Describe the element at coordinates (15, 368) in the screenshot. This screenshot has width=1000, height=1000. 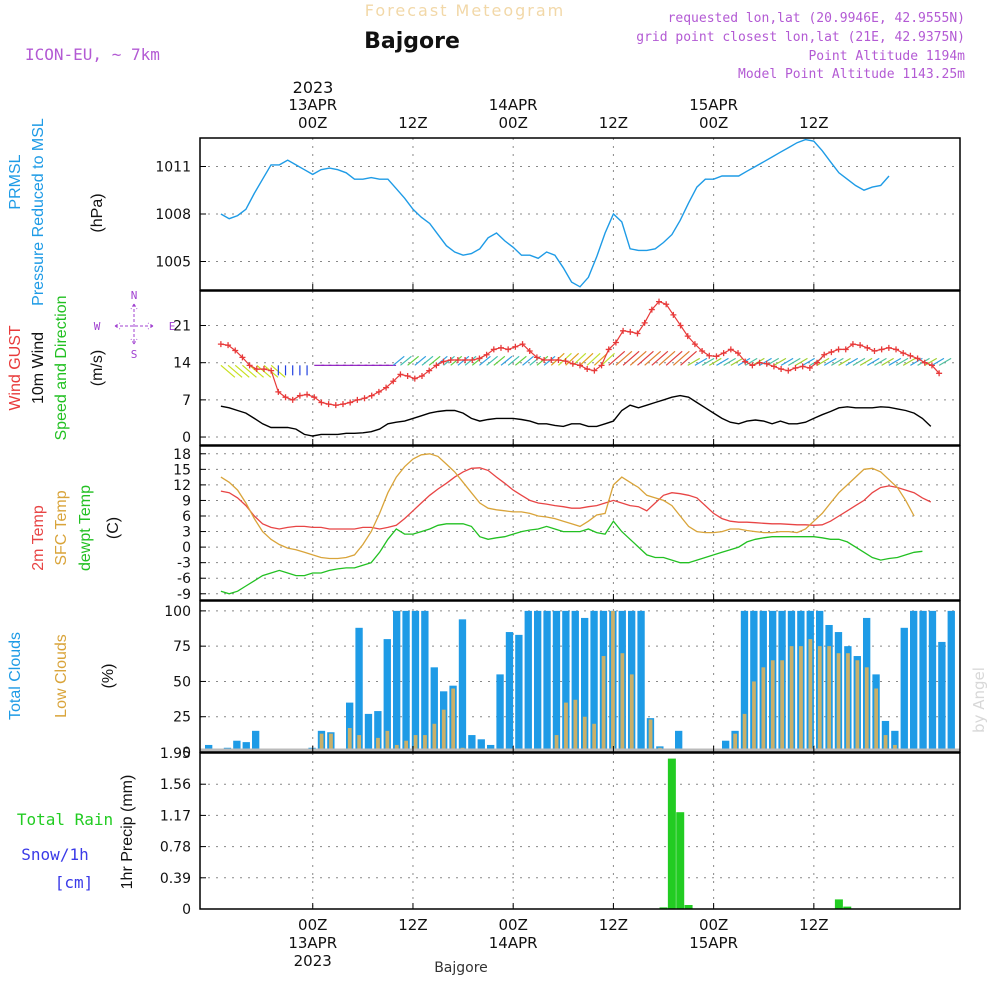
I see `wind-label-gust: Wind GUST` at that location.